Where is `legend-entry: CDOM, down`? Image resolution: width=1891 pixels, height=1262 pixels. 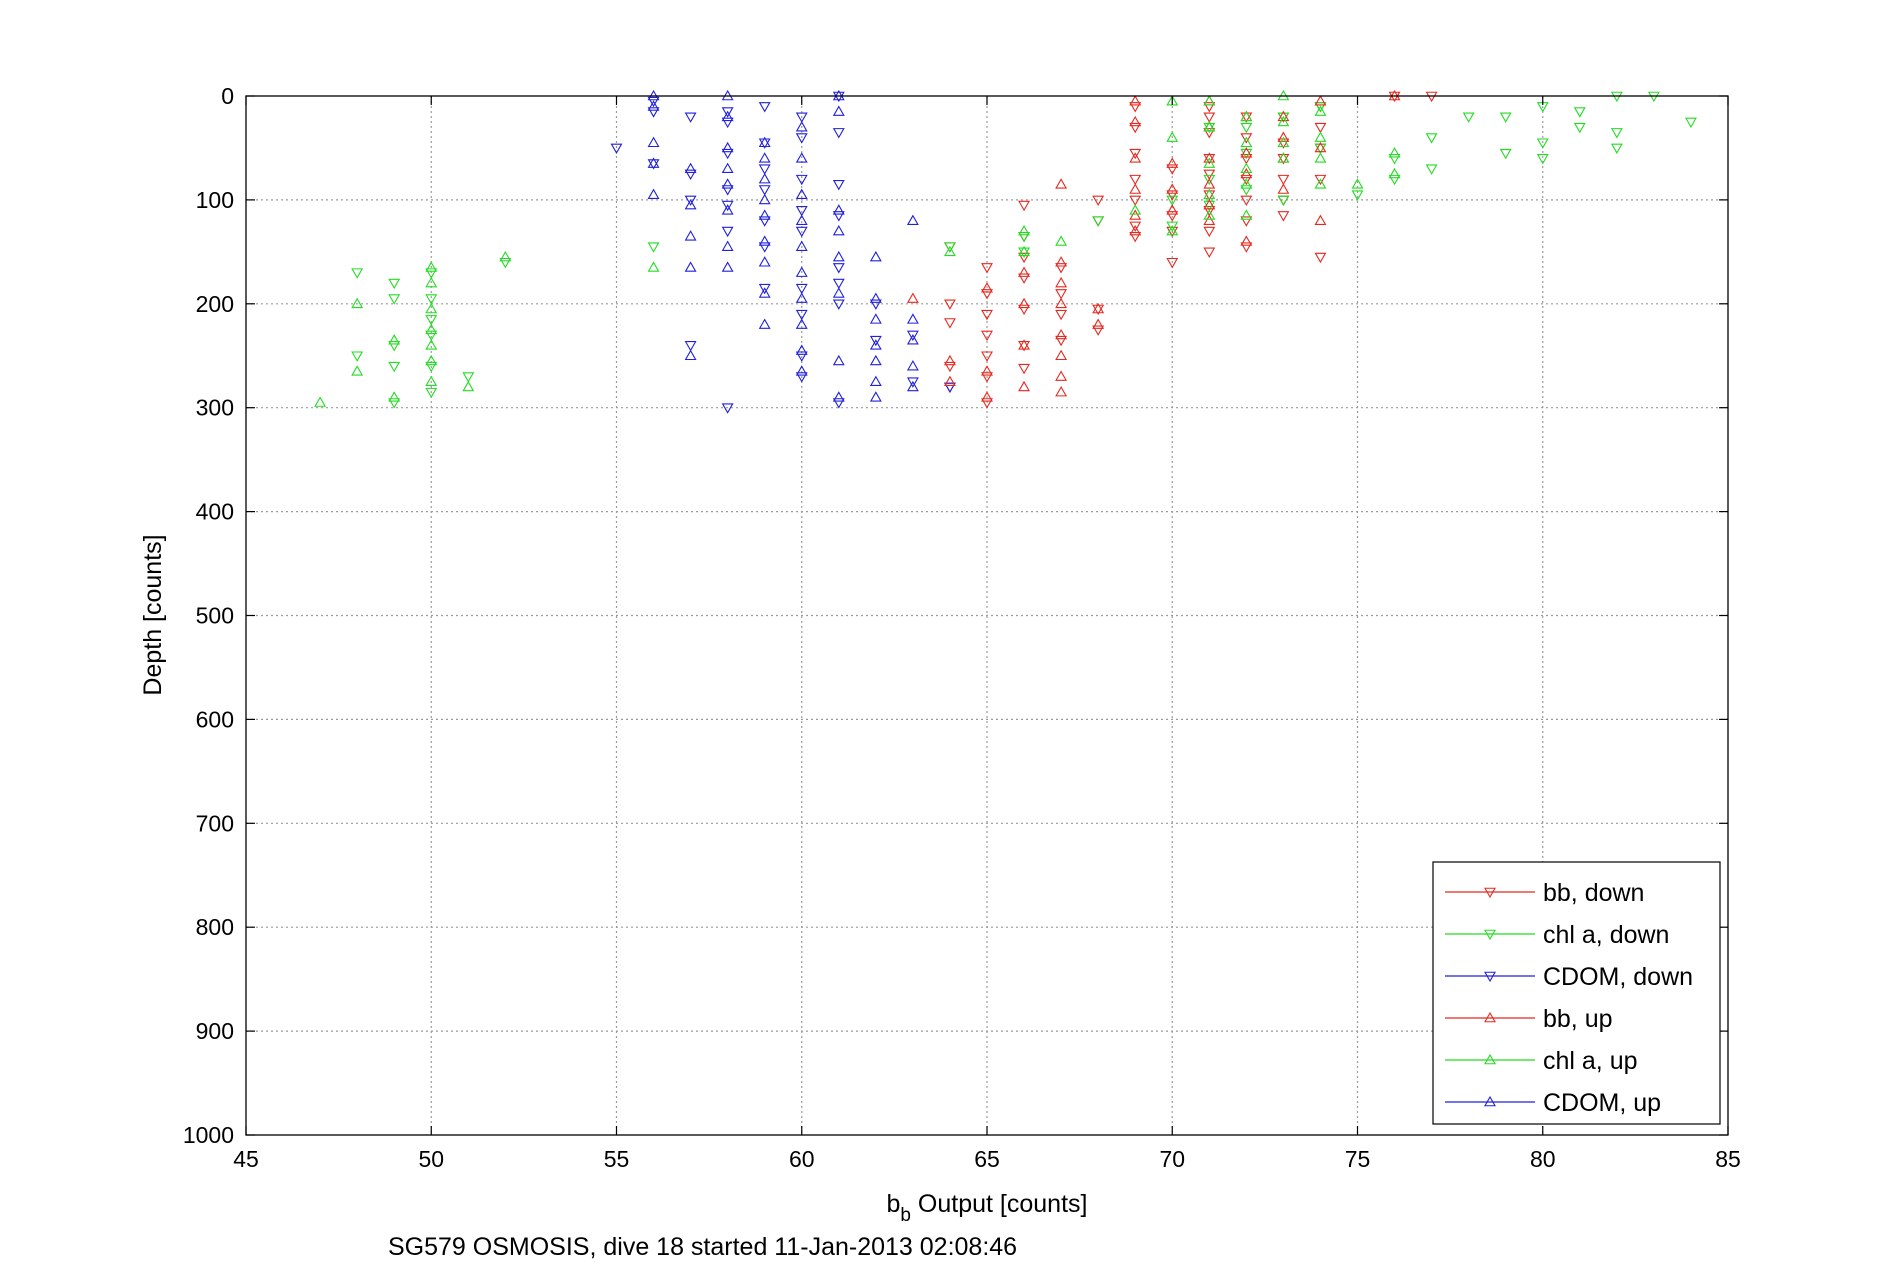 legend-entry: CDOM, down is located at coordinates (1618, 977).